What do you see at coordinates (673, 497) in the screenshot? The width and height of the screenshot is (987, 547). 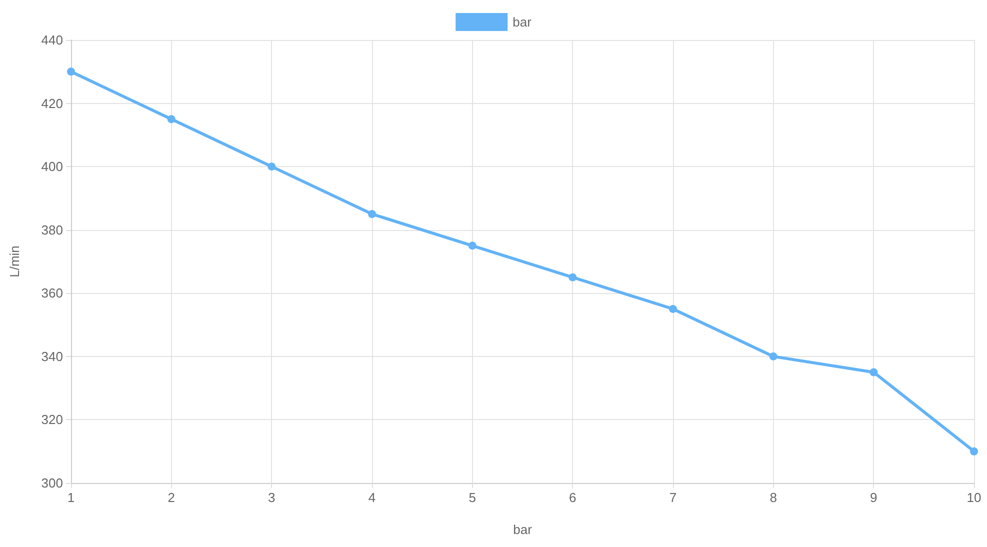 I see `x-tick-label: 7` at bounding box center [673, 497].